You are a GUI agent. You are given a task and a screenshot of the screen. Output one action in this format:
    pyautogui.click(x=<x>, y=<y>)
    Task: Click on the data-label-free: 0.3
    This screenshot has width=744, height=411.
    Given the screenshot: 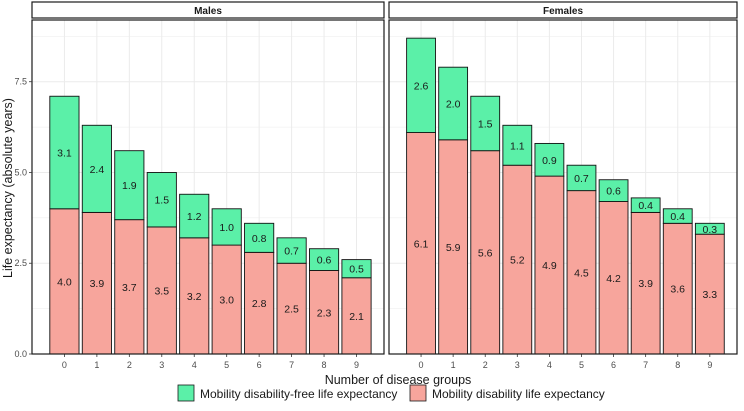 What is the action you would take?
    pyautogui.click(x=710, y=230)
    